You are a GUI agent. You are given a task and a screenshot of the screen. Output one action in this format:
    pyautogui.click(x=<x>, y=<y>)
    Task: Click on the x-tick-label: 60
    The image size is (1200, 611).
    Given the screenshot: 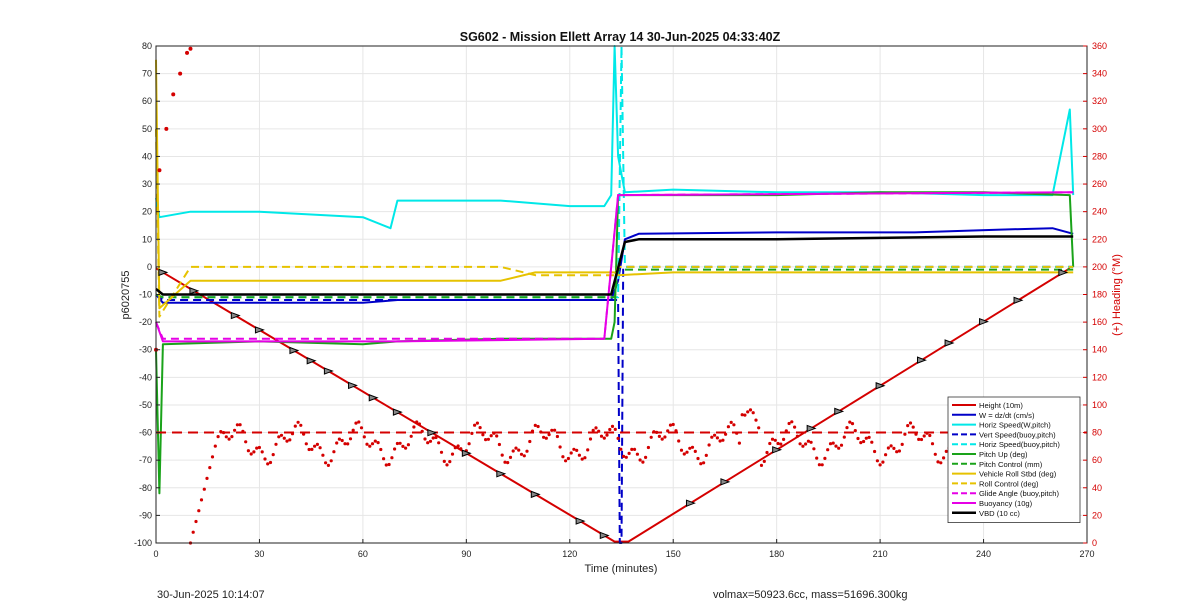 What is the action you would take?
    pyautogui.click(x=363, y=554)
    